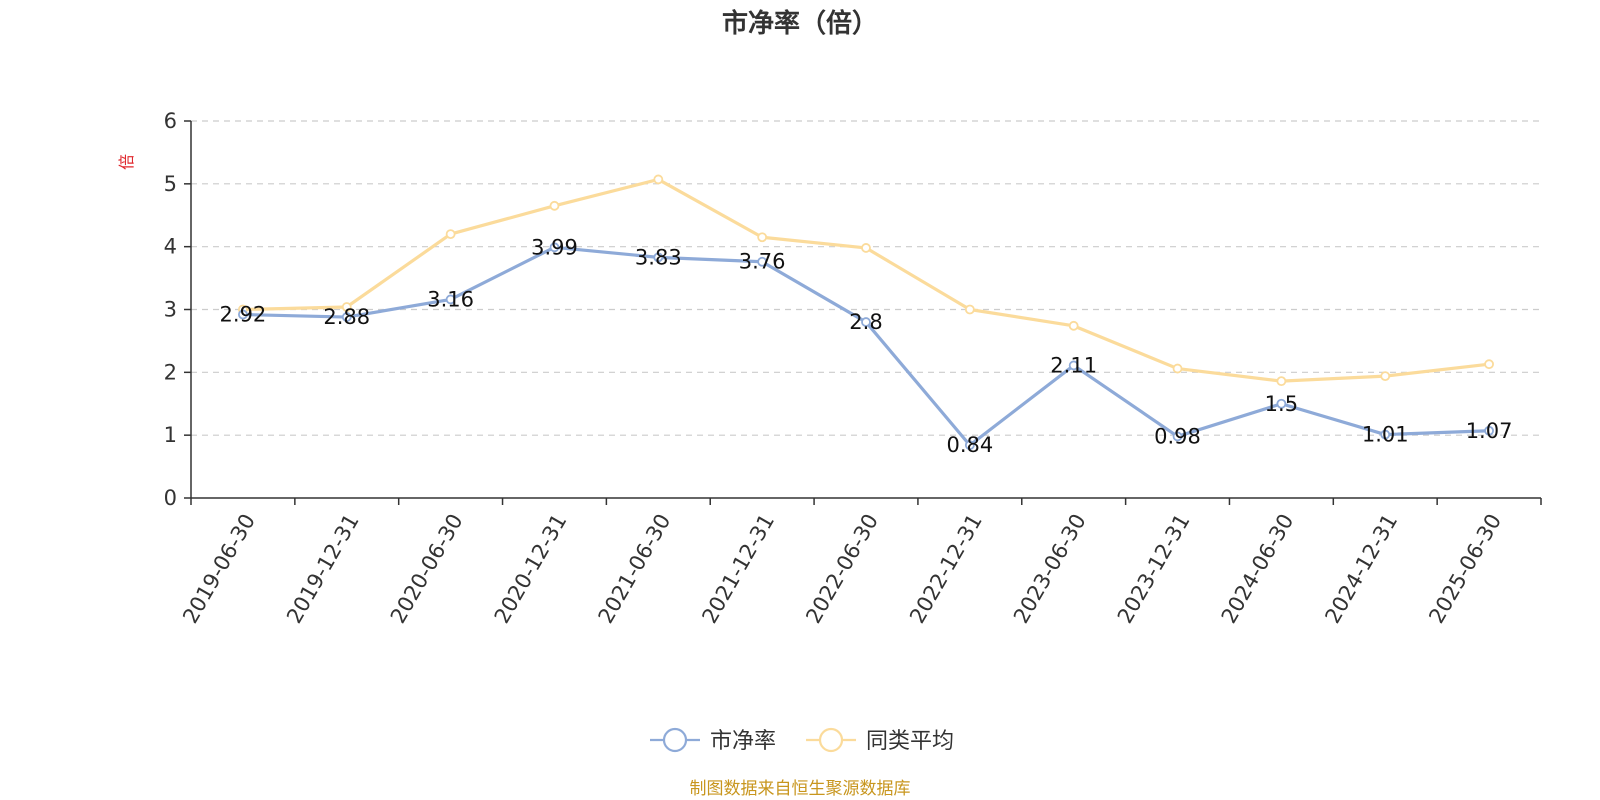  I want to click on legend-item-0: 市净率, so click(713, 740).